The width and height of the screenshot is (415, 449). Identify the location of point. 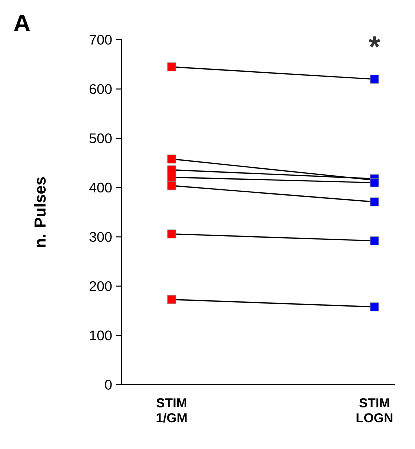
(172, 159).